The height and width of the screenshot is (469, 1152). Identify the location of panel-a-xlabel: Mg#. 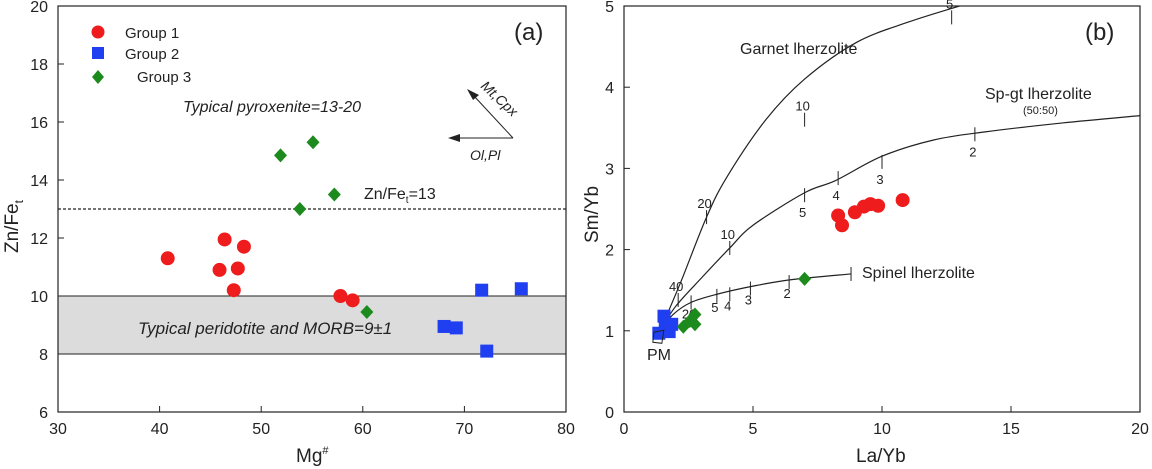
(312, 456).